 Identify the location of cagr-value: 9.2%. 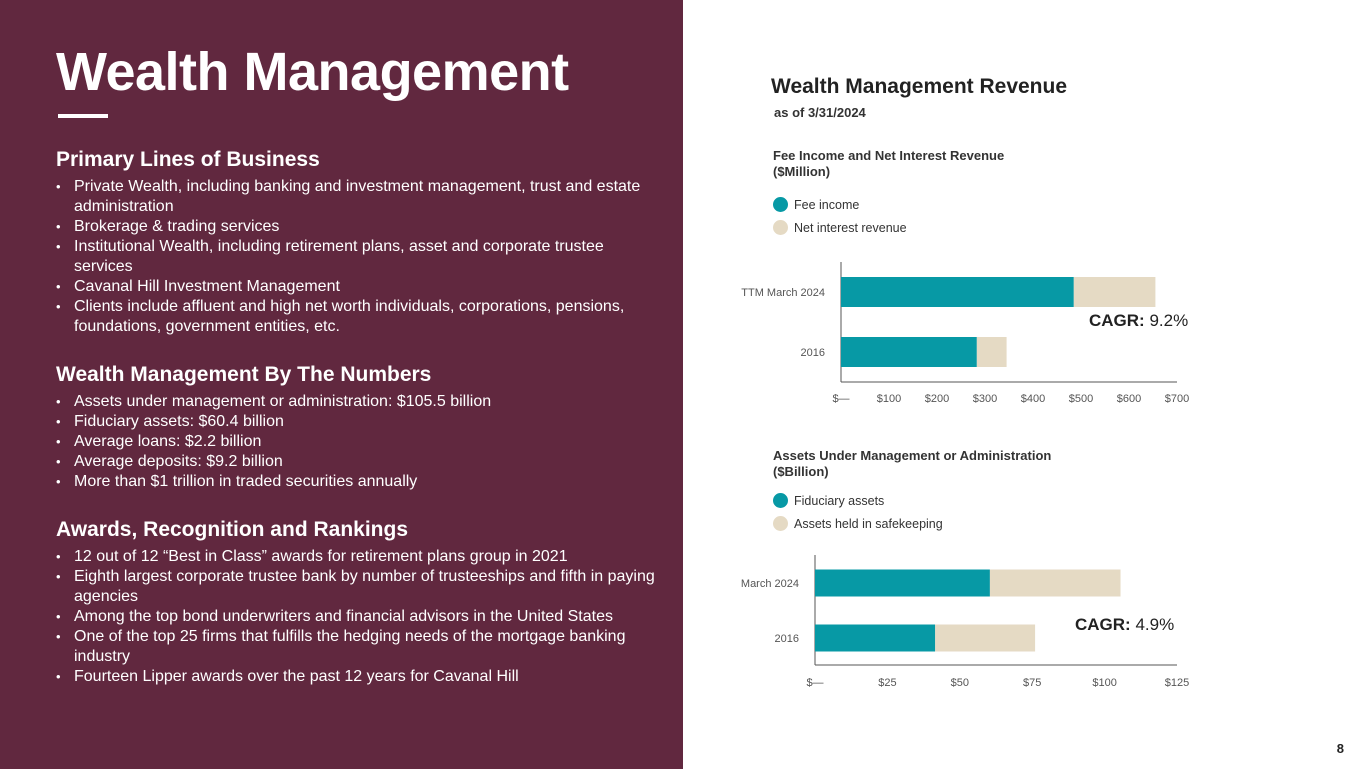
(1169, 320).